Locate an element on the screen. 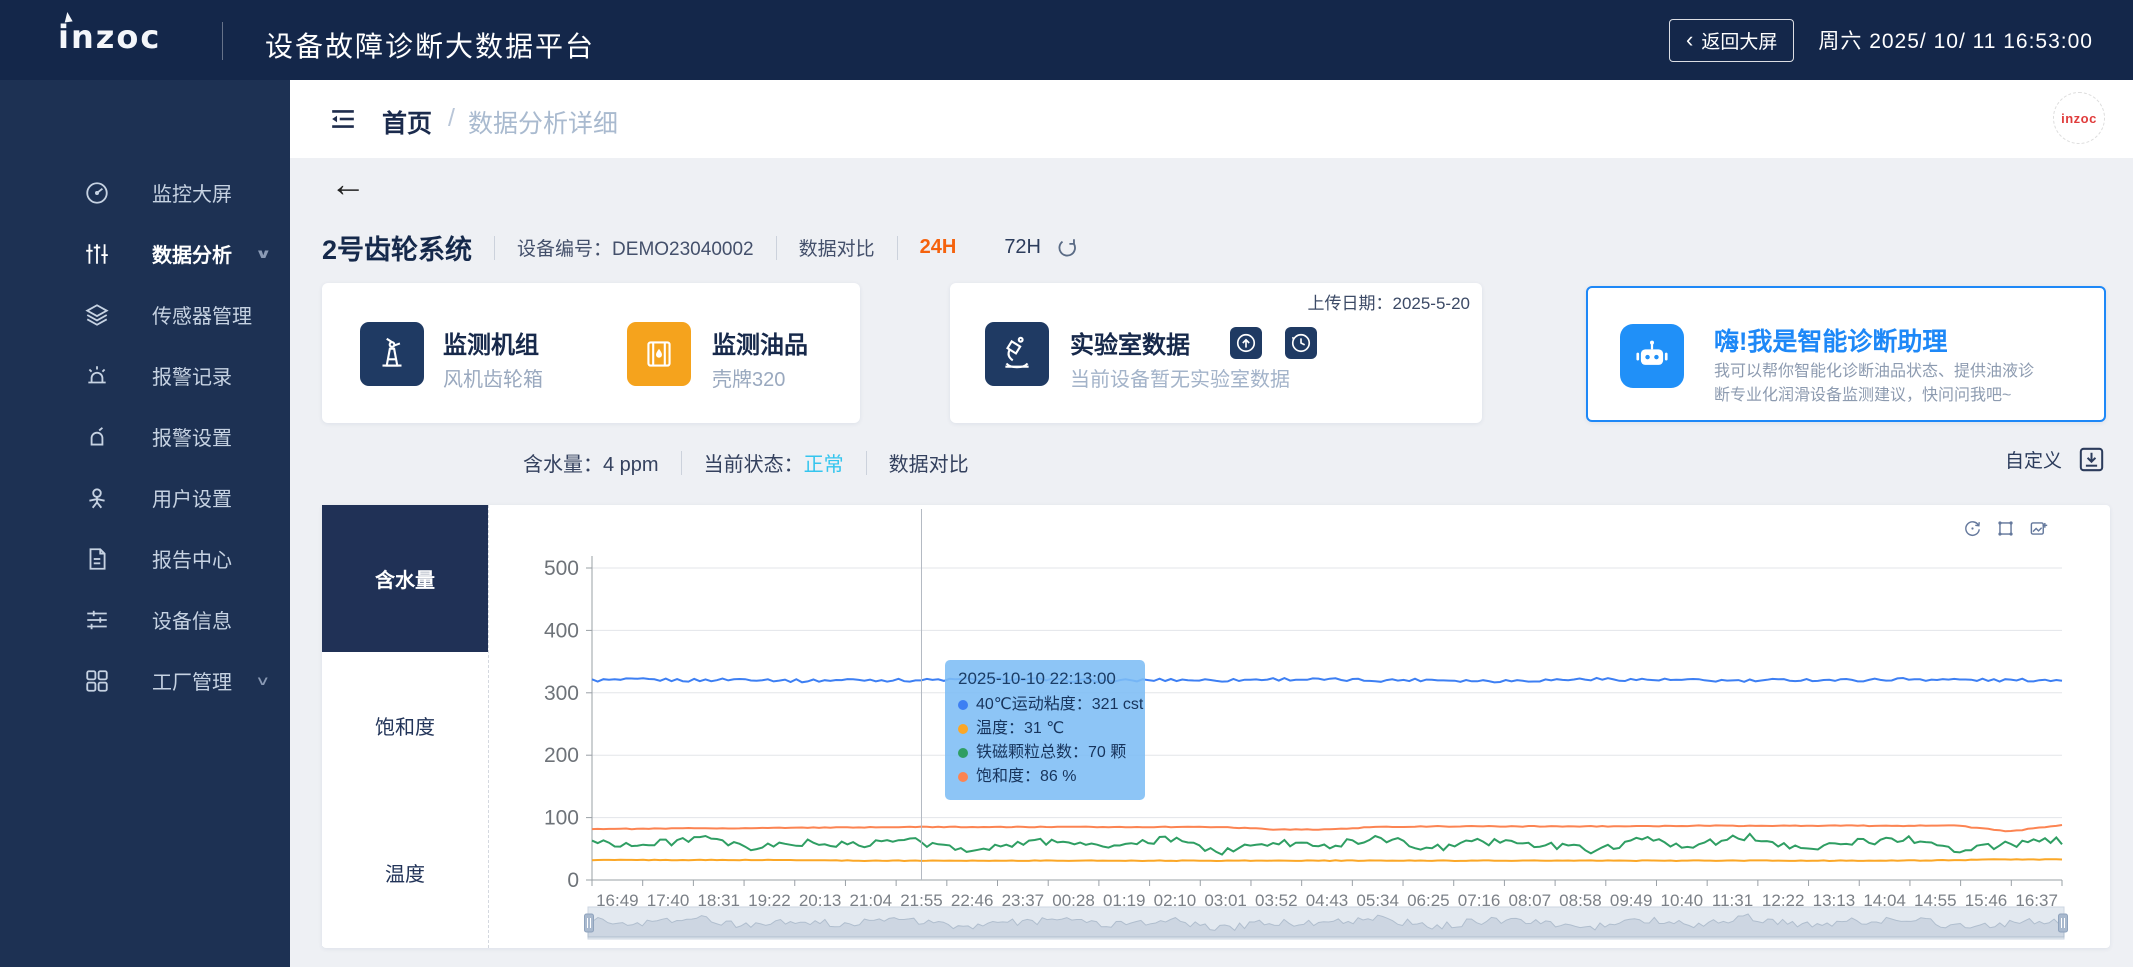 The height and width of the screenshot is (967, 2133). avatar-logo-text: inzoc is located at coordinates (2079, 118).